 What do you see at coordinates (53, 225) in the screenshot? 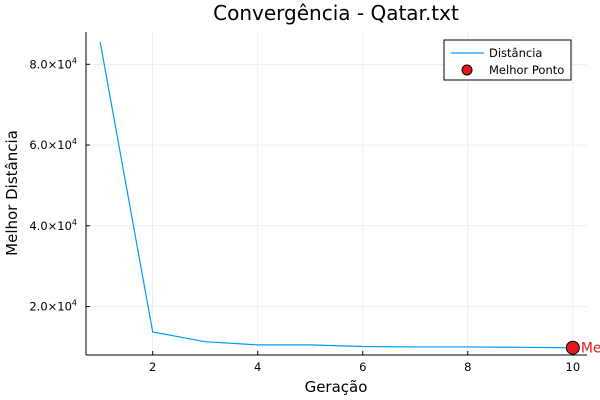
I see `y-tick-label: 4.0×104` at bounding box center [53, 225].